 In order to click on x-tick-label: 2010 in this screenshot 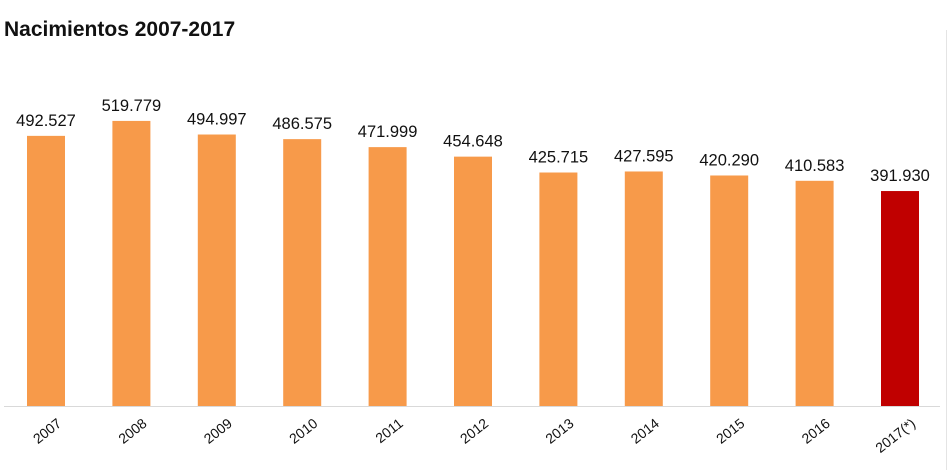, I will do `click(303, 431)`.